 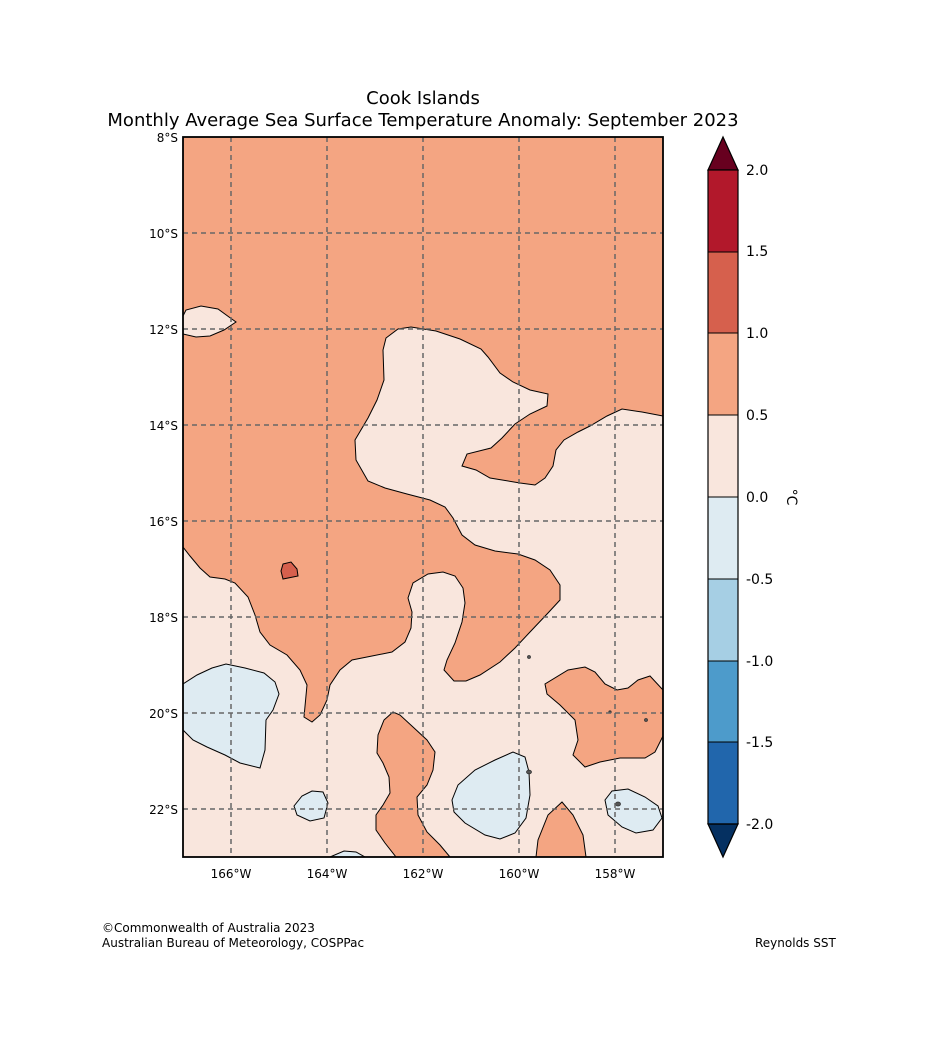 I want to click on longitude-labels: 166°W 164°W 162°W 160°W 158°W, so click(x=423, y=874).